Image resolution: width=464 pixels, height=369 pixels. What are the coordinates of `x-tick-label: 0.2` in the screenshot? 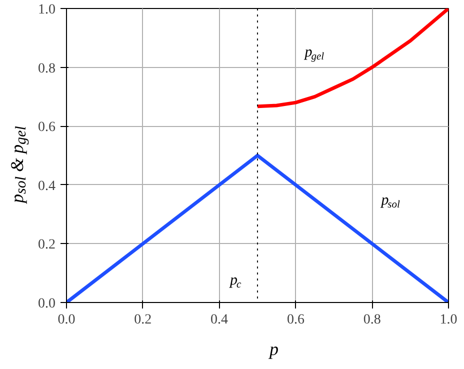 It's located at (143, 320).